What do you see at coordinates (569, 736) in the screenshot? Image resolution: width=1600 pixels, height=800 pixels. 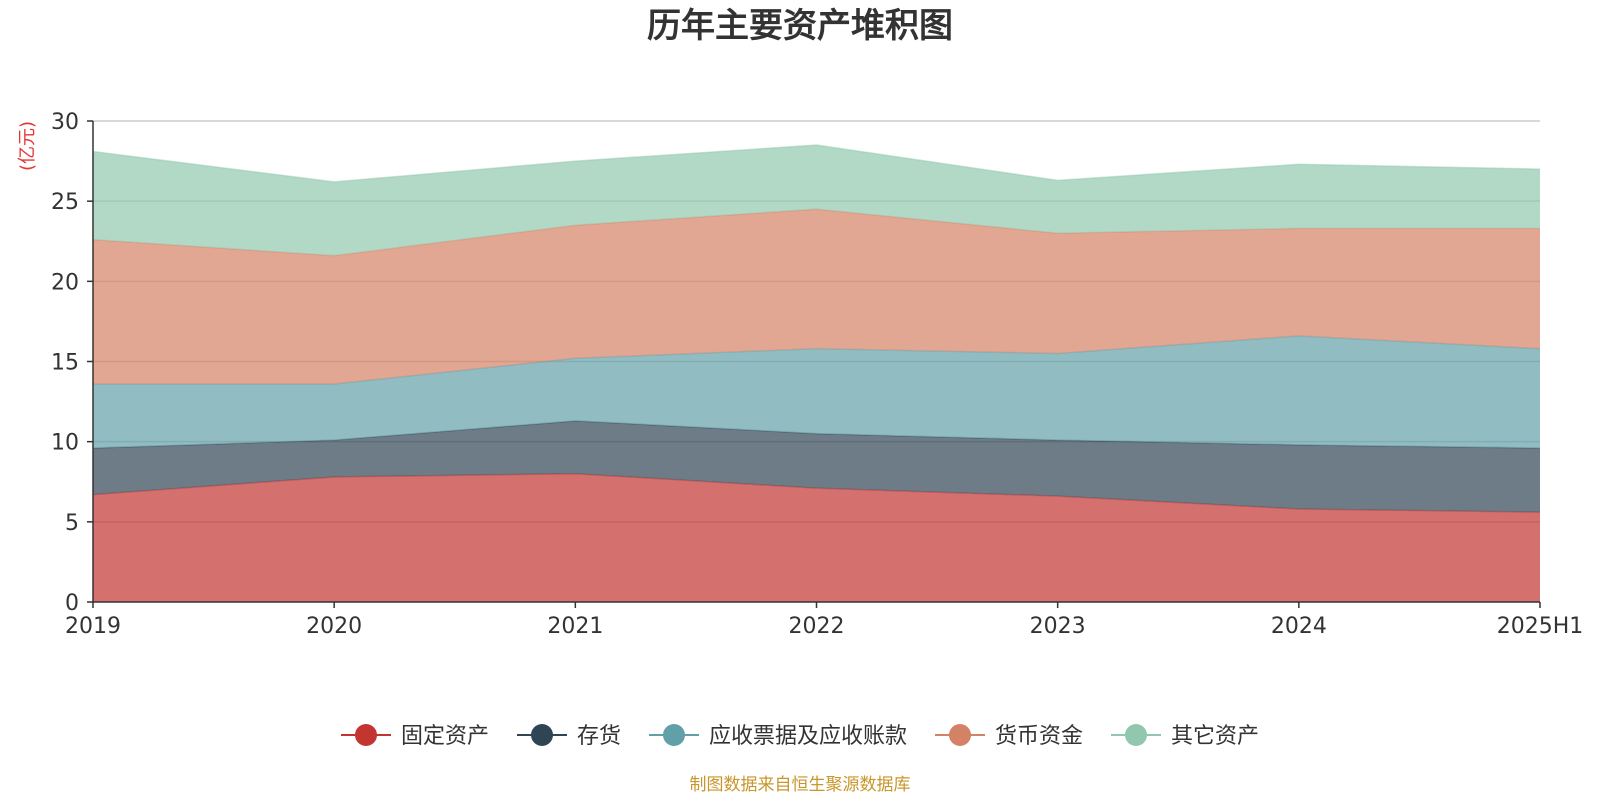 I see `legend-item-1: 存货` at bounding box center [569, 736].